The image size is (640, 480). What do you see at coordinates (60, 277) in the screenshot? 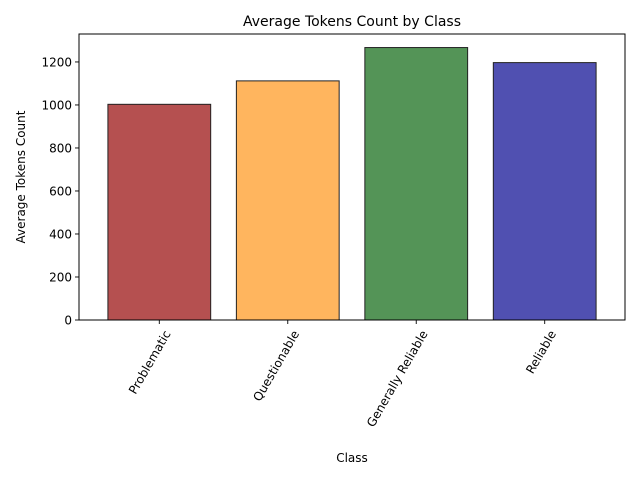
I see `y-tick-label: 200` at bounding box center [60, 277].